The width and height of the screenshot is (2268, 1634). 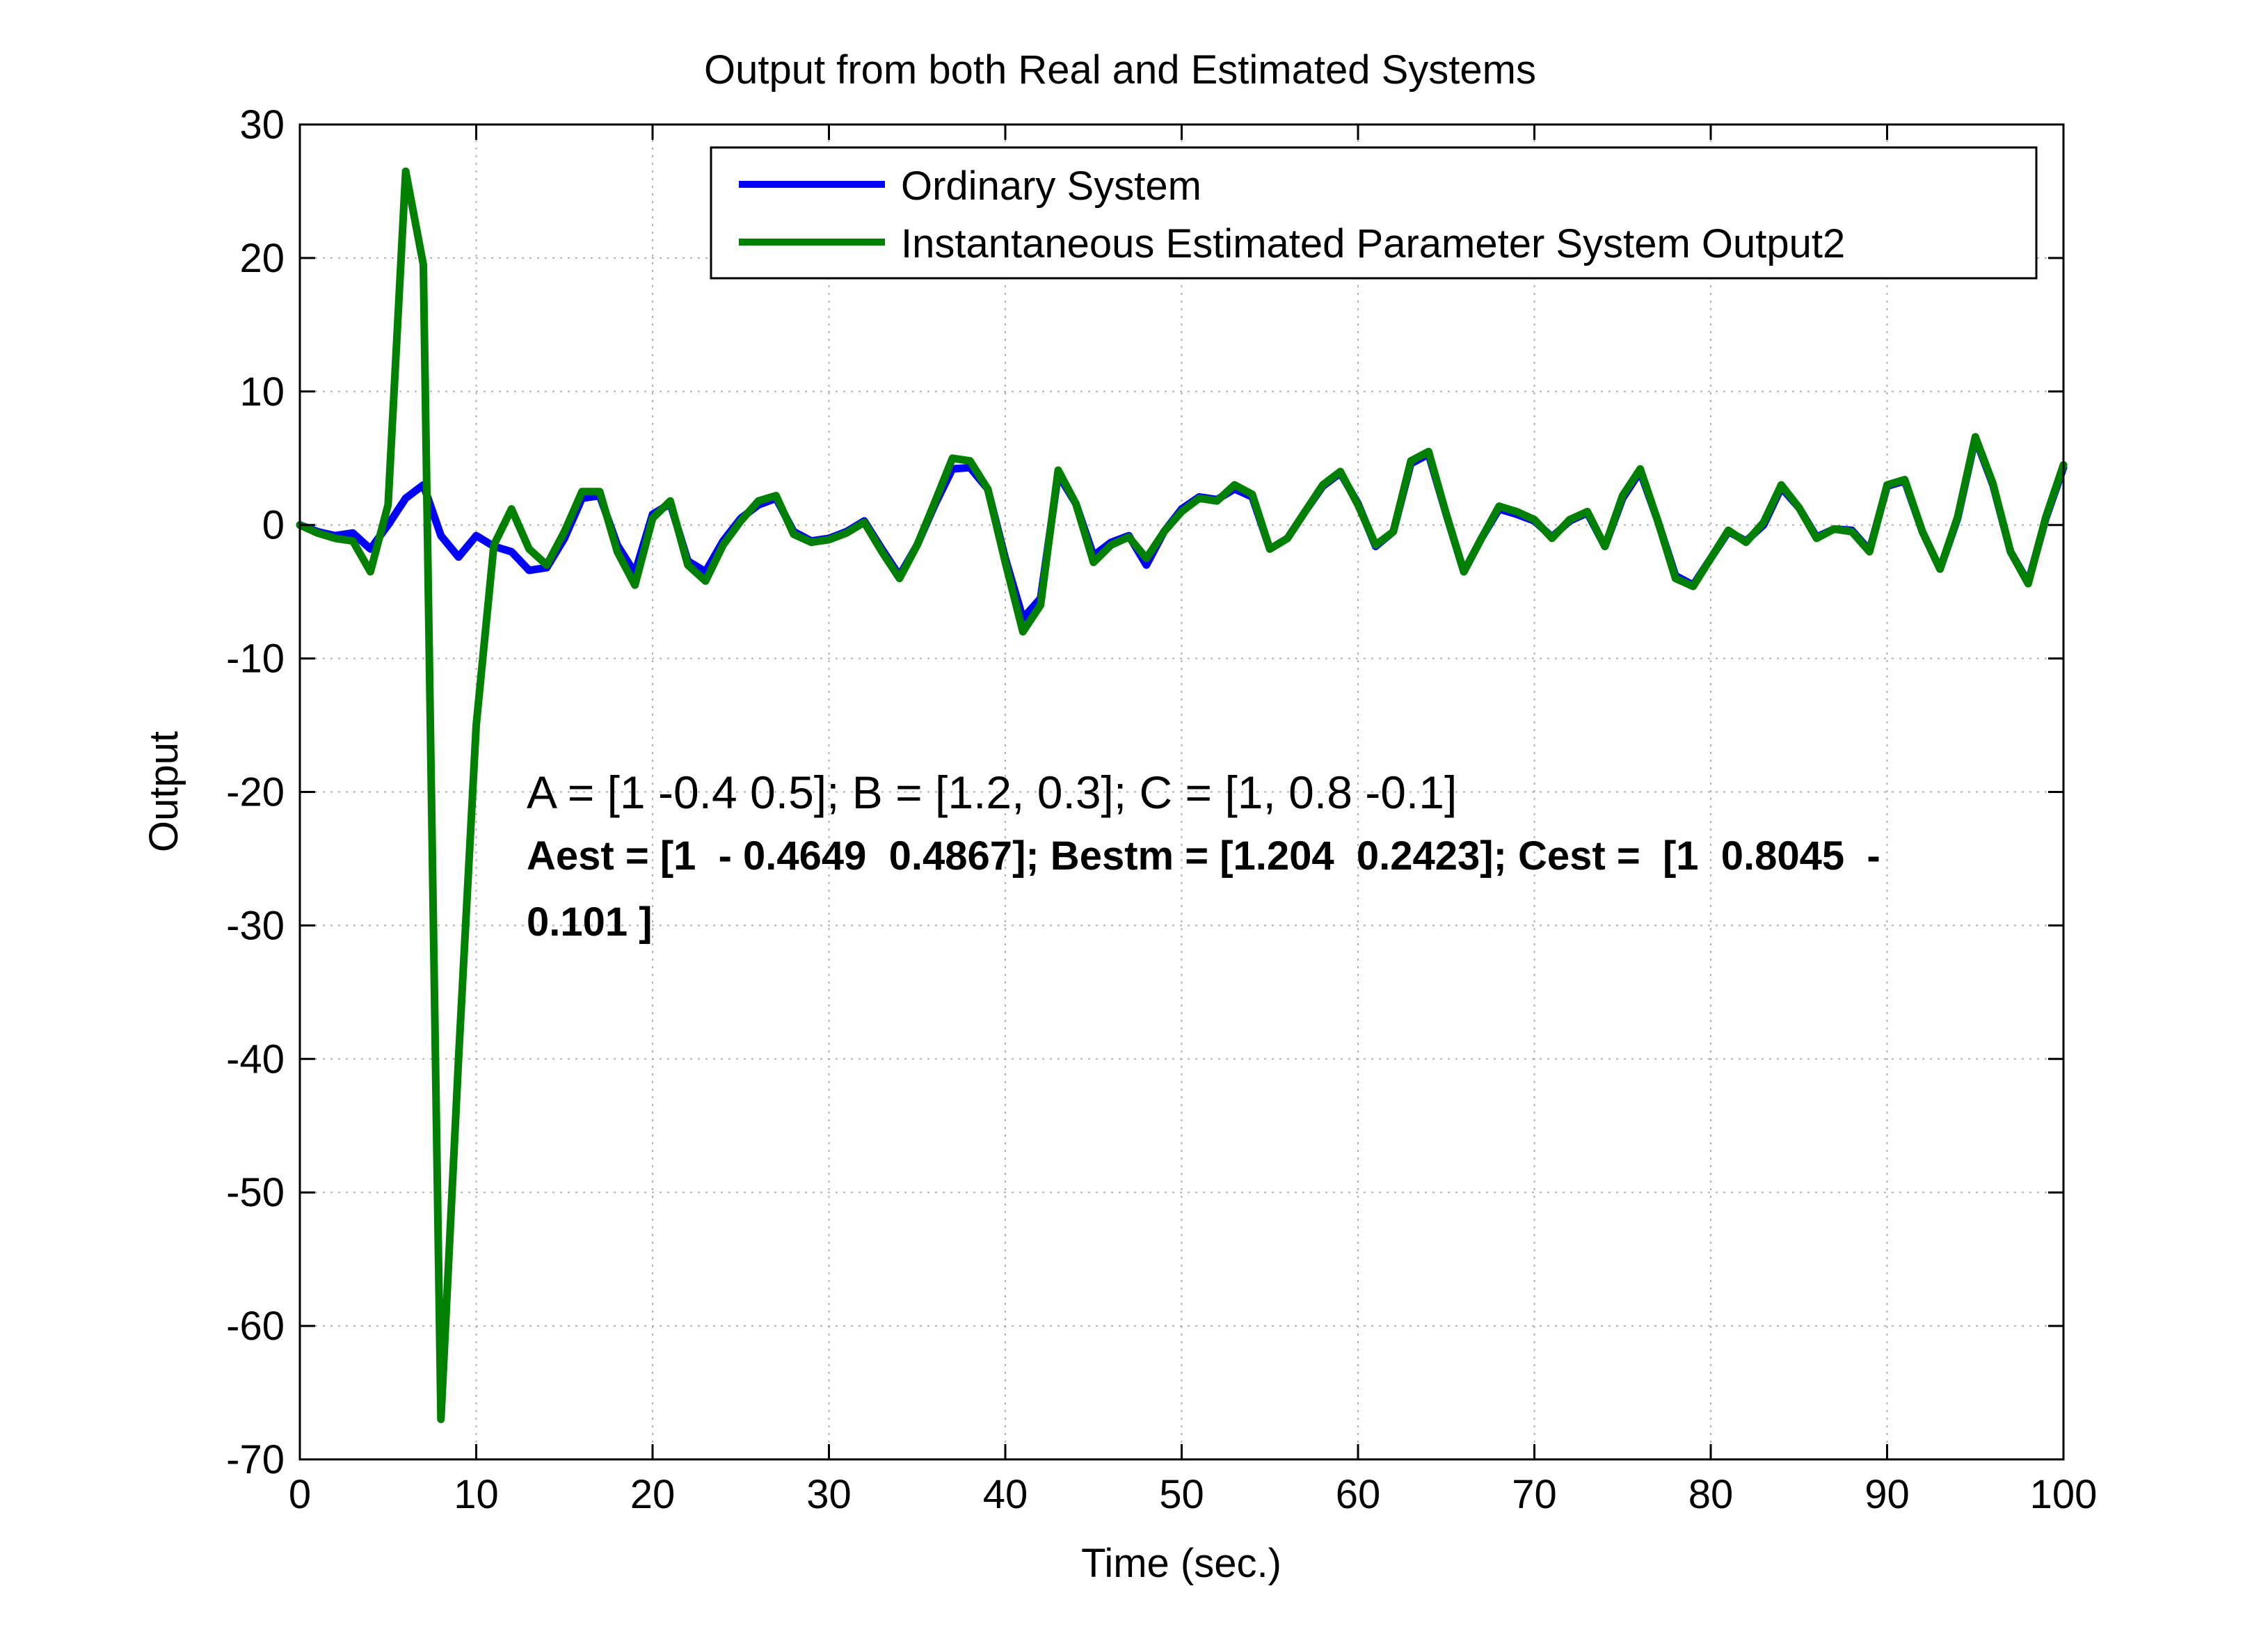 What do you see at coordinates (273, 525) in the screenshot?
I see `y-tick-label: 0` at bounding box center [273, 525].